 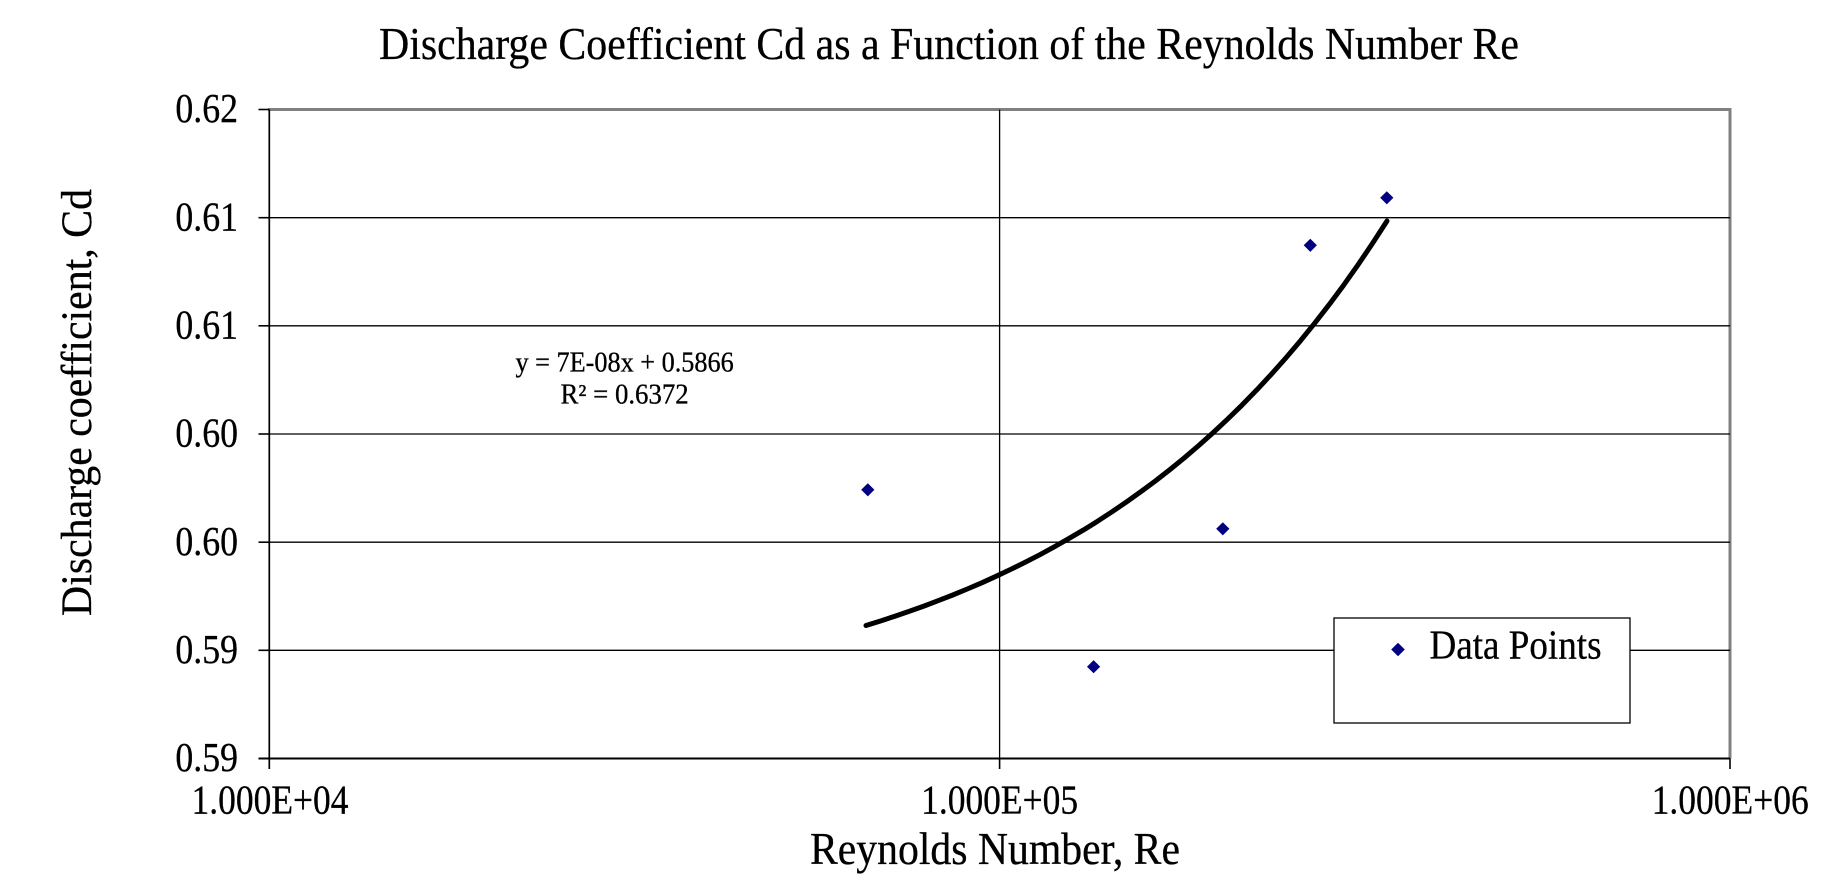 What do you see at coordinates (77, 402) in the screenshot?
I see `svg-text: Discharge coefficient, Cd` at bounding box center [77, 402].